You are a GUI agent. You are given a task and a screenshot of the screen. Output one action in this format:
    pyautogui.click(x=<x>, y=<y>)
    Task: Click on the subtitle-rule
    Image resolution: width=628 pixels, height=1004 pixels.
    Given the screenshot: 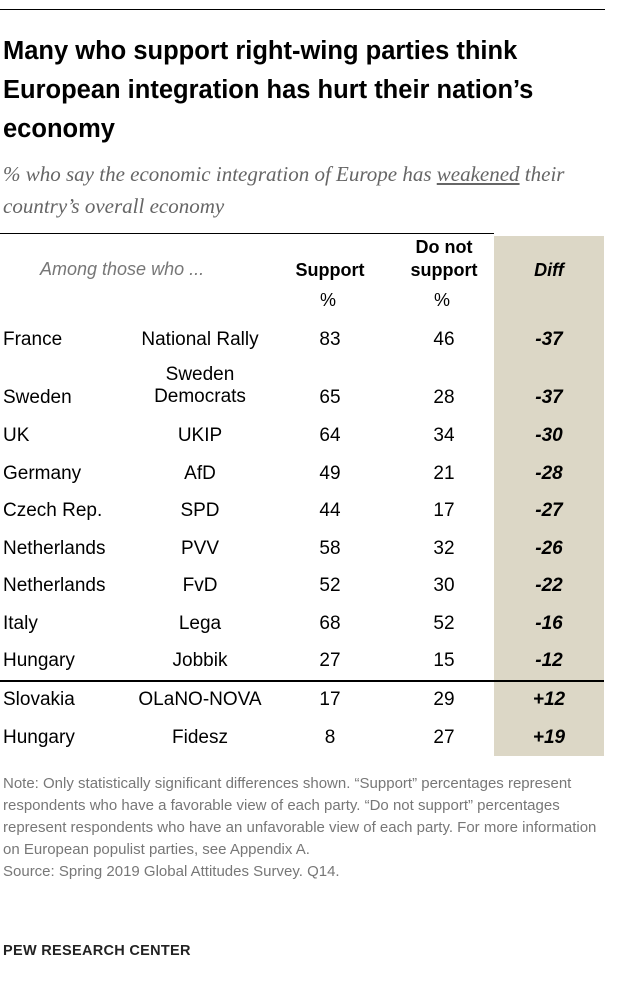 What is the action you would take?
    pyautogui.click(x=247, y=233)
    